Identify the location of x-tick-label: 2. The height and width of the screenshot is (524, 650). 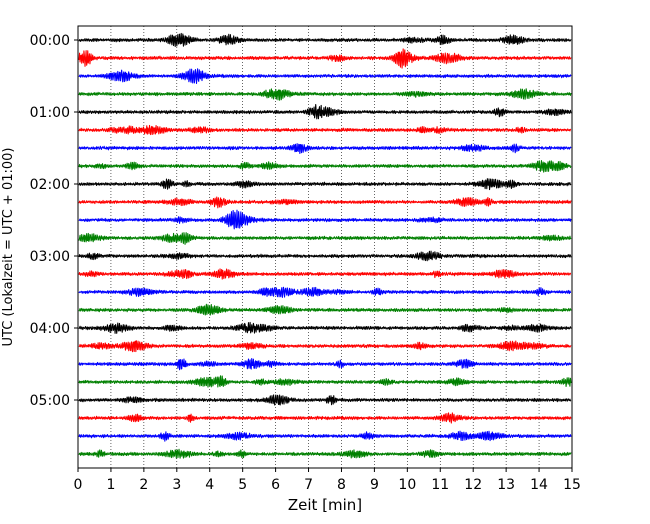
(143, 485).